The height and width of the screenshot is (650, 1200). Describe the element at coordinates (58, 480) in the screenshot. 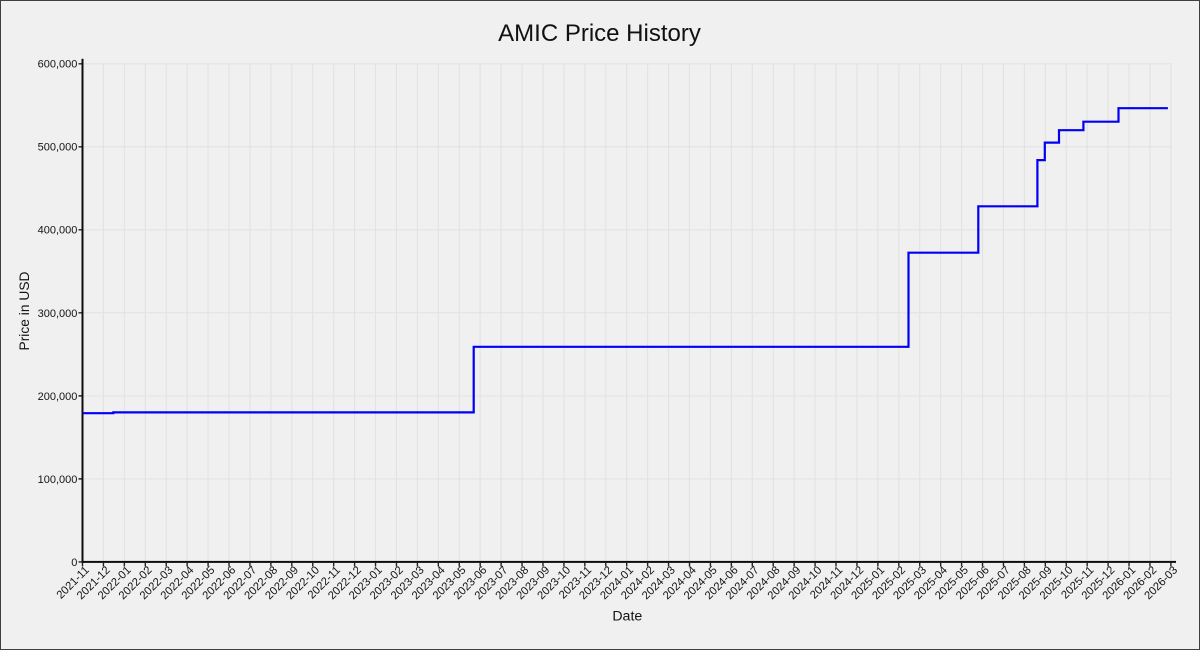

I see `svg-text: 100,000` at that location.